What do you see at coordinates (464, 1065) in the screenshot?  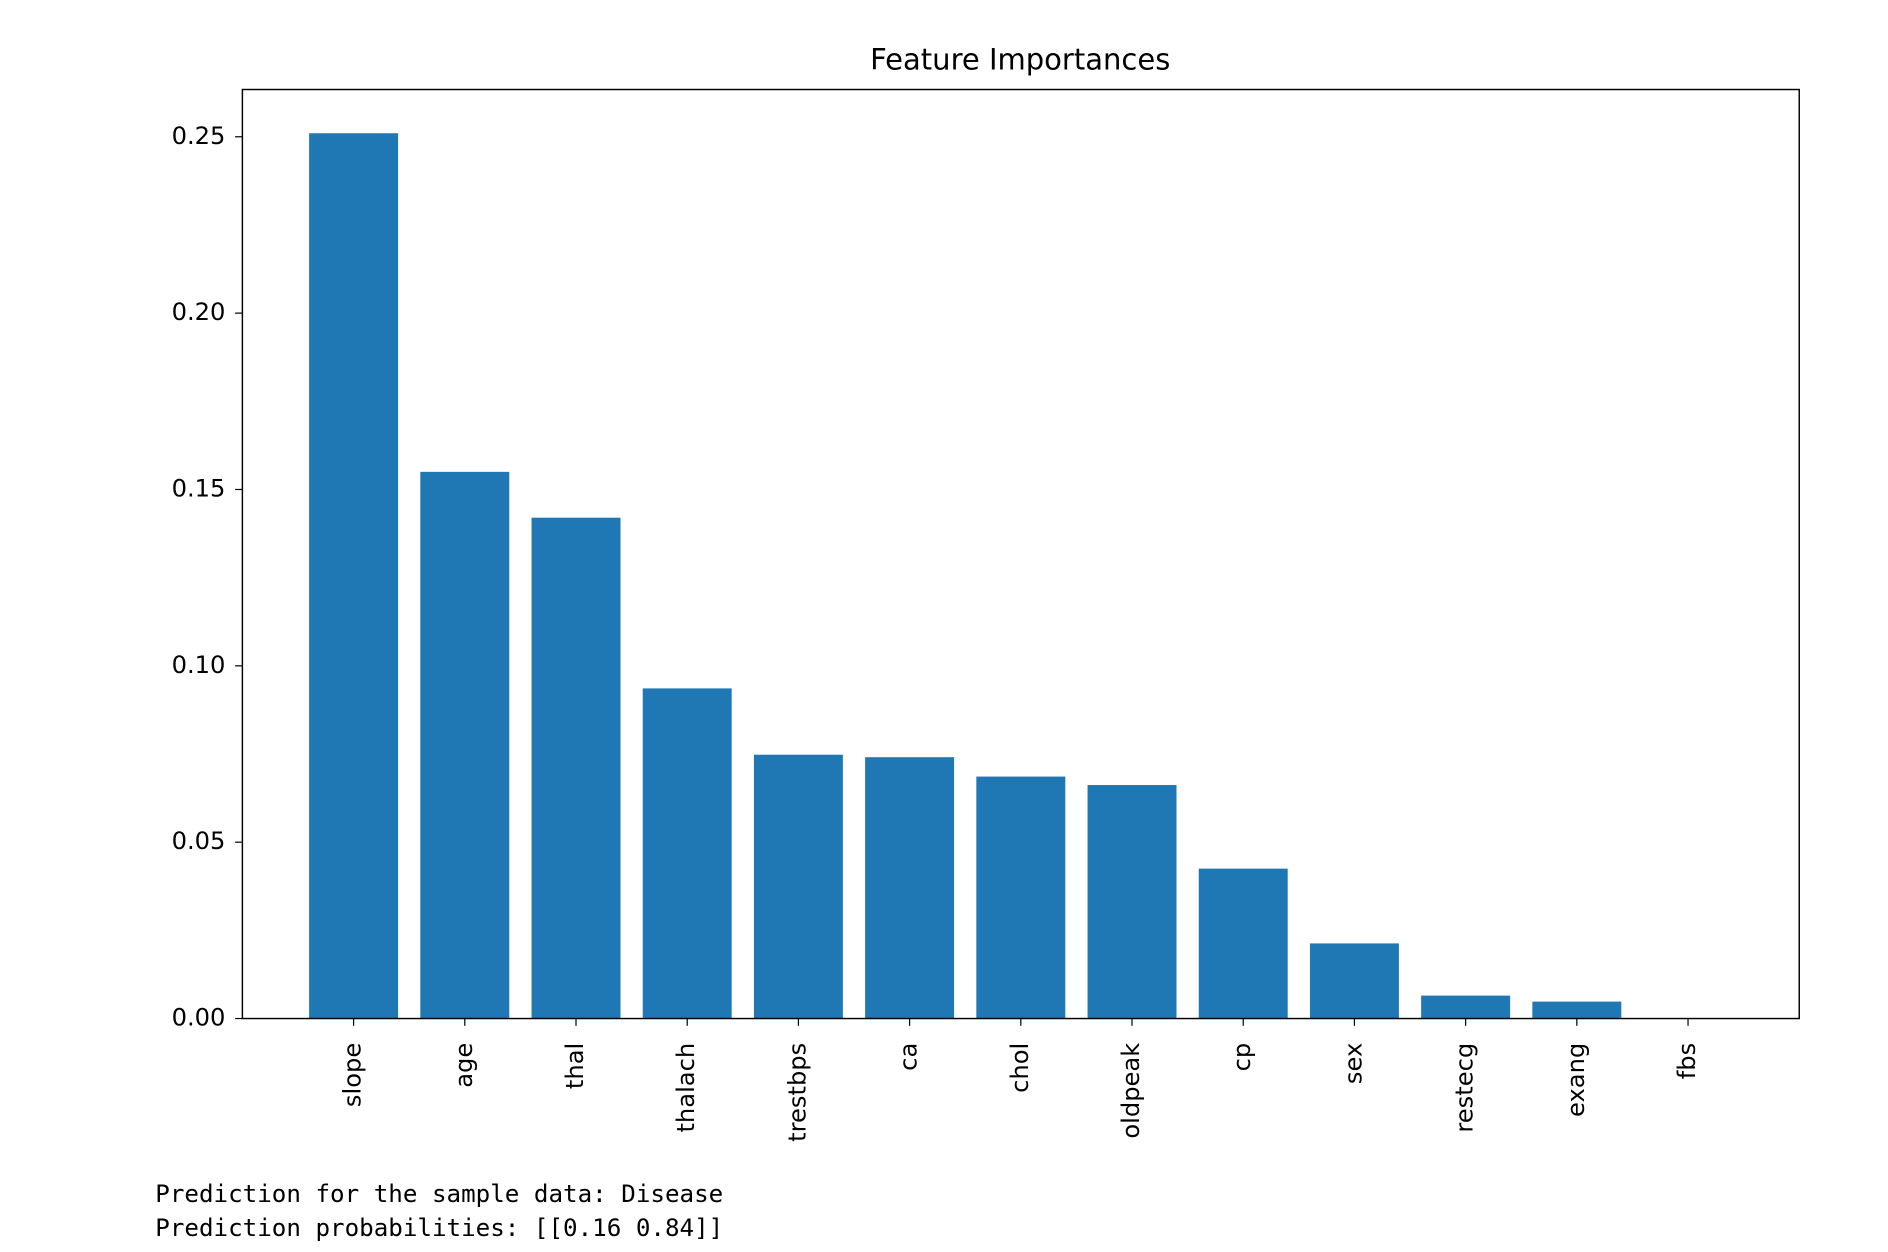 I see `x-tick-label: age` at bounding box center [464, 1065].